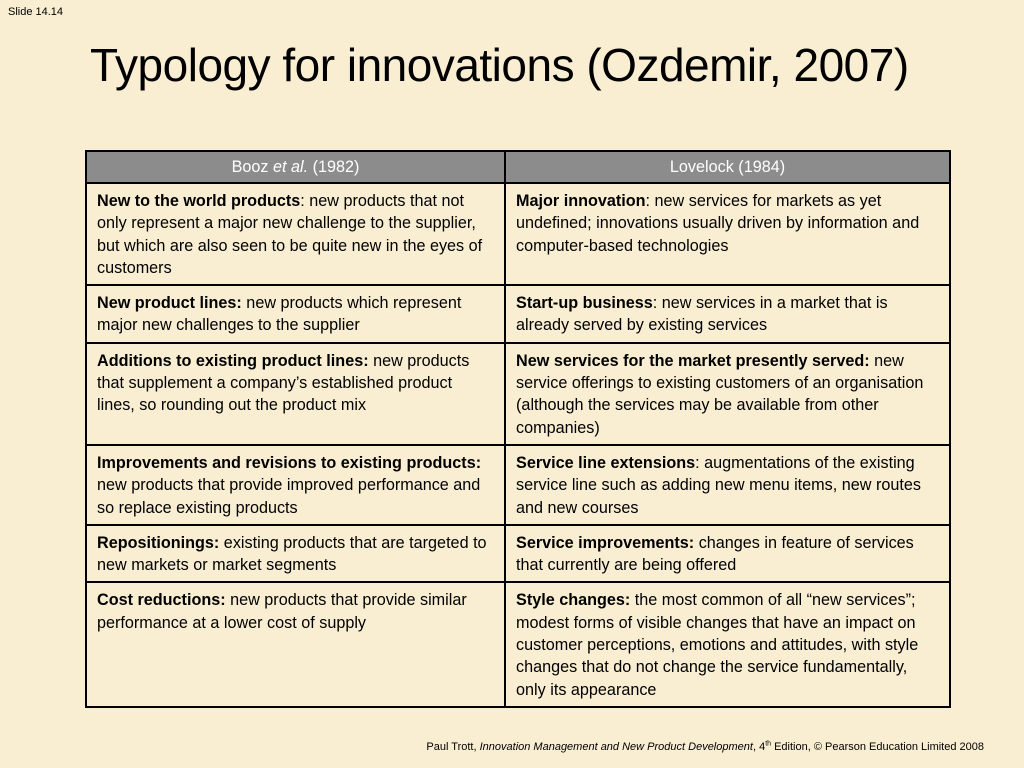  I want to click on lovelock-term: Style changes:, so click(573, 600).